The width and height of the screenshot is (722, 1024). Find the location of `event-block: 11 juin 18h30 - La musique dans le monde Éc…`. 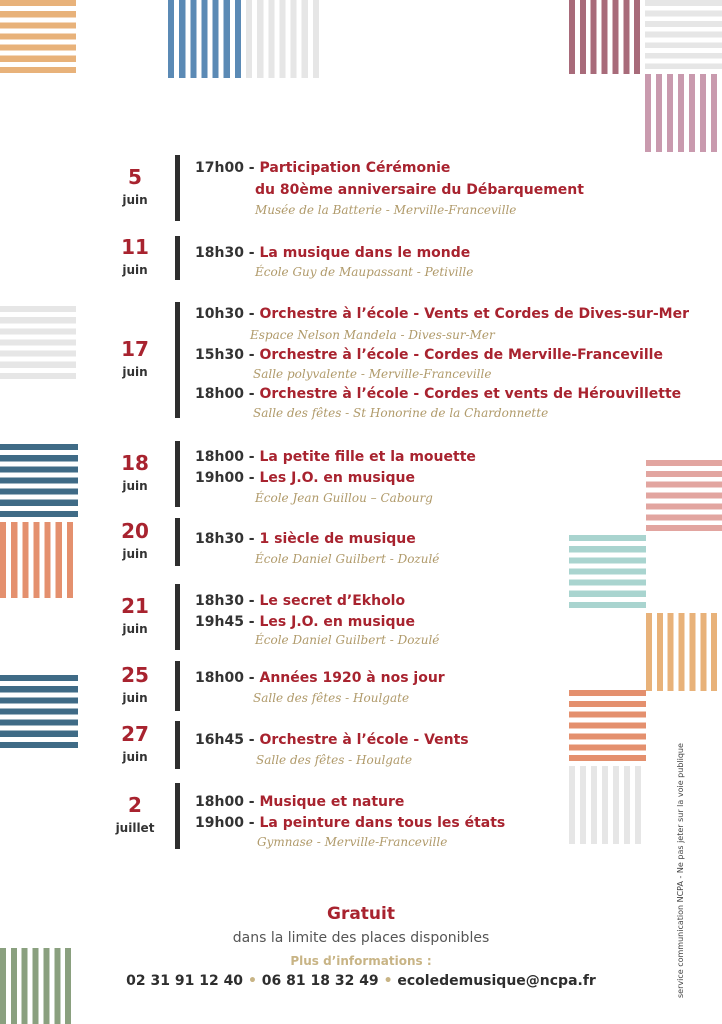

event-block: 11 juin 18h30 - La musique dans le monde Éc… is located at coordinates (361, 258).